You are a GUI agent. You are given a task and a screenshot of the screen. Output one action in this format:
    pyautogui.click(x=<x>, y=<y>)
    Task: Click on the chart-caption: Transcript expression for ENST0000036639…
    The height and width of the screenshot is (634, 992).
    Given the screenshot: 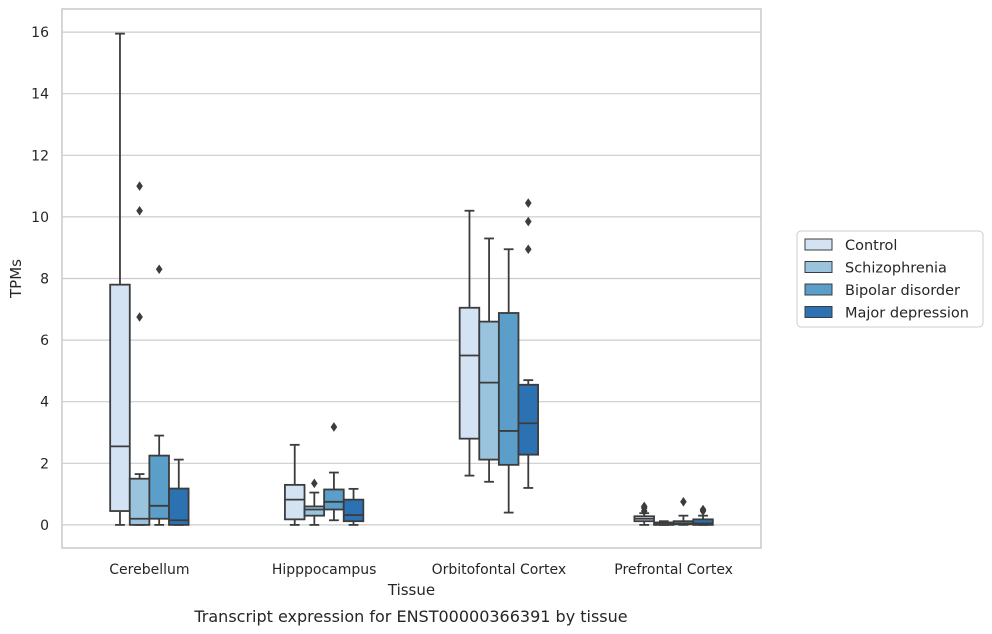 What is the action you would take?
    pyautogui.click(x=410, y=616)
    